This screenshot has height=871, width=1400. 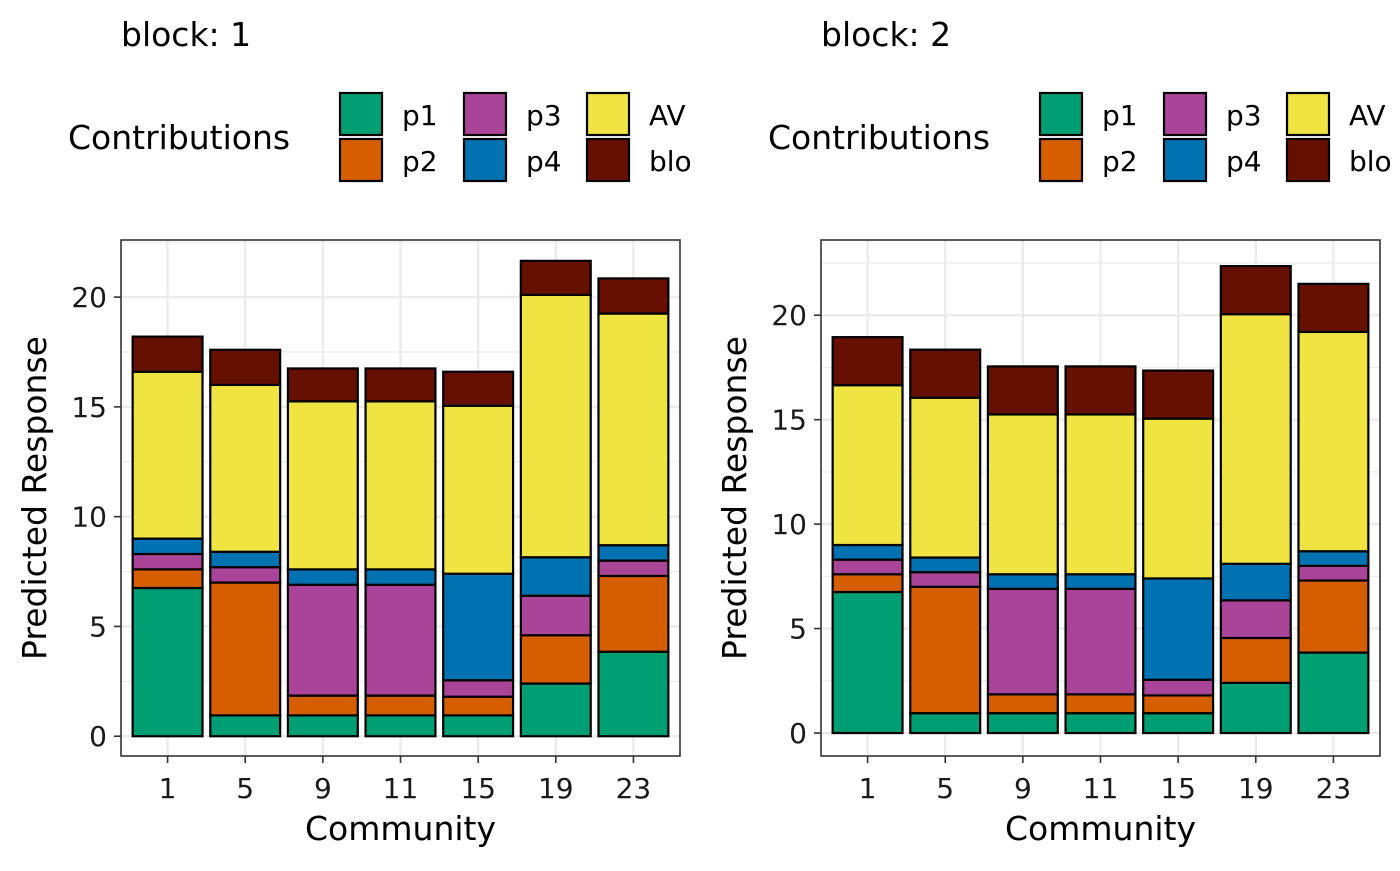 What do you see at coordinates (544, 115) in the screenshot?
I see `legend-label-p3: p3` at bounding box center [544, 115].